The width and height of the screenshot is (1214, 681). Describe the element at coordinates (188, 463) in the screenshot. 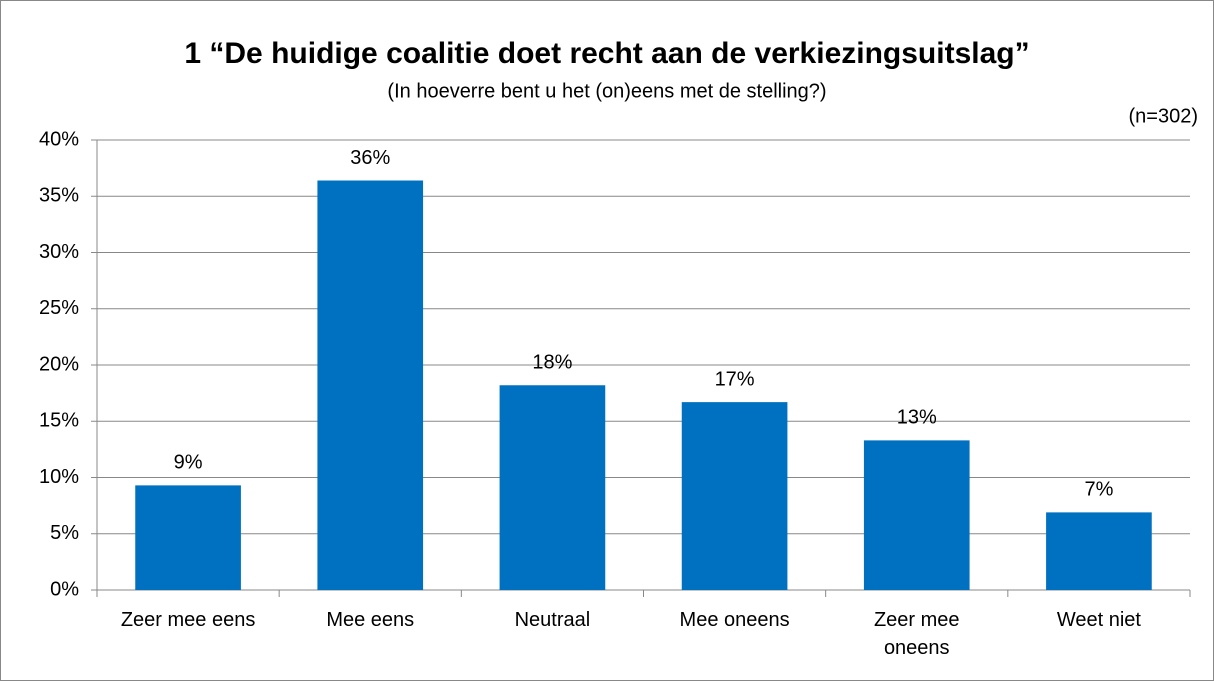

I see `data-label: 9%` at that location.